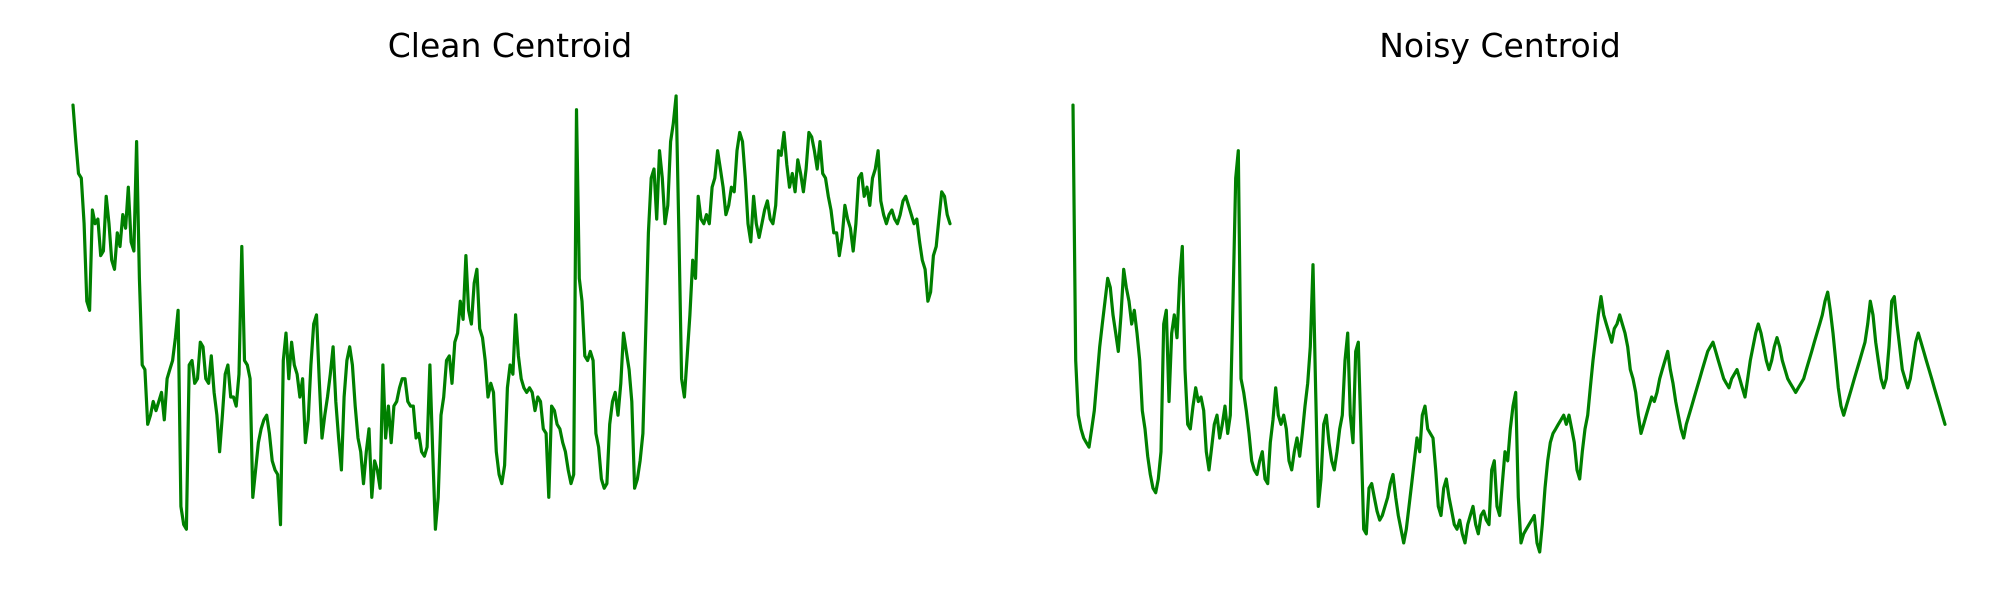 This screenshot has width=2000, height=600. What do you see at coordinates (510, 45) in the screenshot?
I see `chart-title: Clean Centroid` at bounding box center [510, 45].